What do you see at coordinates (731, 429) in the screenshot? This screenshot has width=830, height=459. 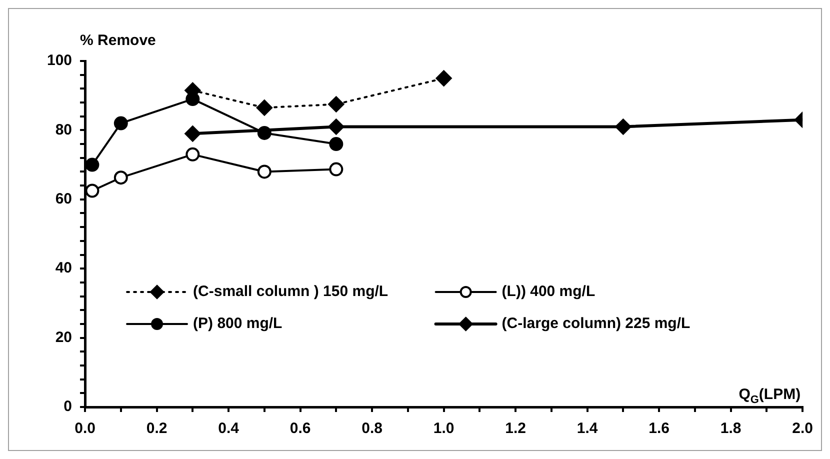 I see `x-tick-label: 1.8` at bounding box center [731, 429].